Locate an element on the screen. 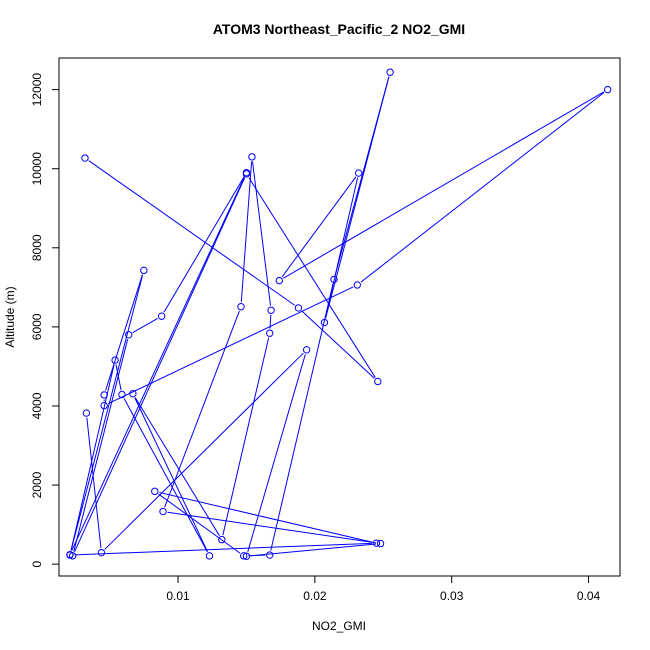  y-tick-label: 10000 is located at coordinates (37, 169).